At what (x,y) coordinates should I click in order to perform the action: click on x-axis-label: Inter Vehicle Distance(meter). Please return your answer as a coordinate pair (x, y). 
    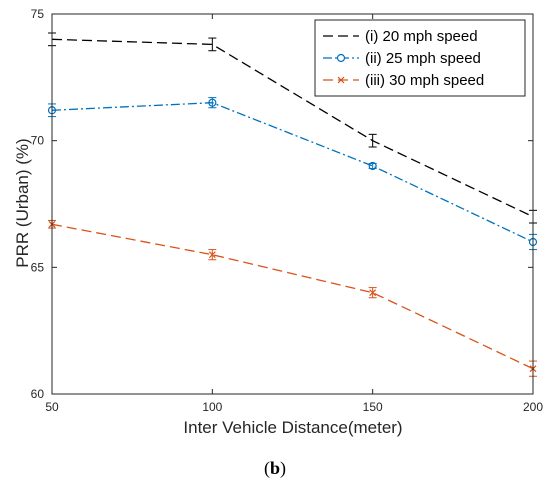
    Looking at the image, I should click on (292, 427).